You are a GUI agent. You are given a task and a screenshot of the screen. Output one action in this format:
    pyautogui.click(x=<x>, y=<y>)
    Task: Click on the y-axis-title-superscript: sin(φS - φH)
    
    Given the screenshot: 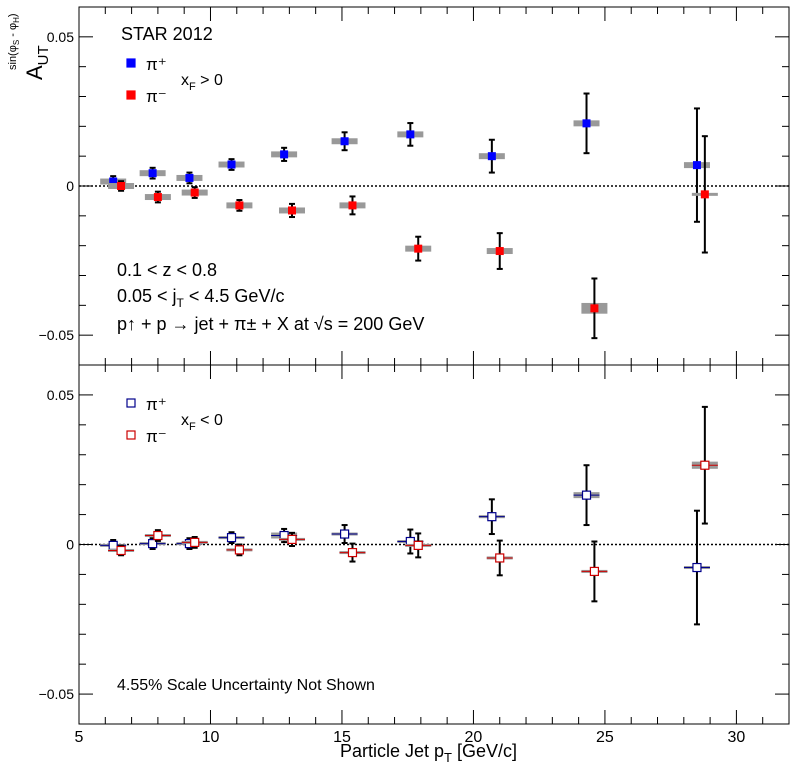 What is the action you would take?
    pyautogui.click(x=14, y=41)
    